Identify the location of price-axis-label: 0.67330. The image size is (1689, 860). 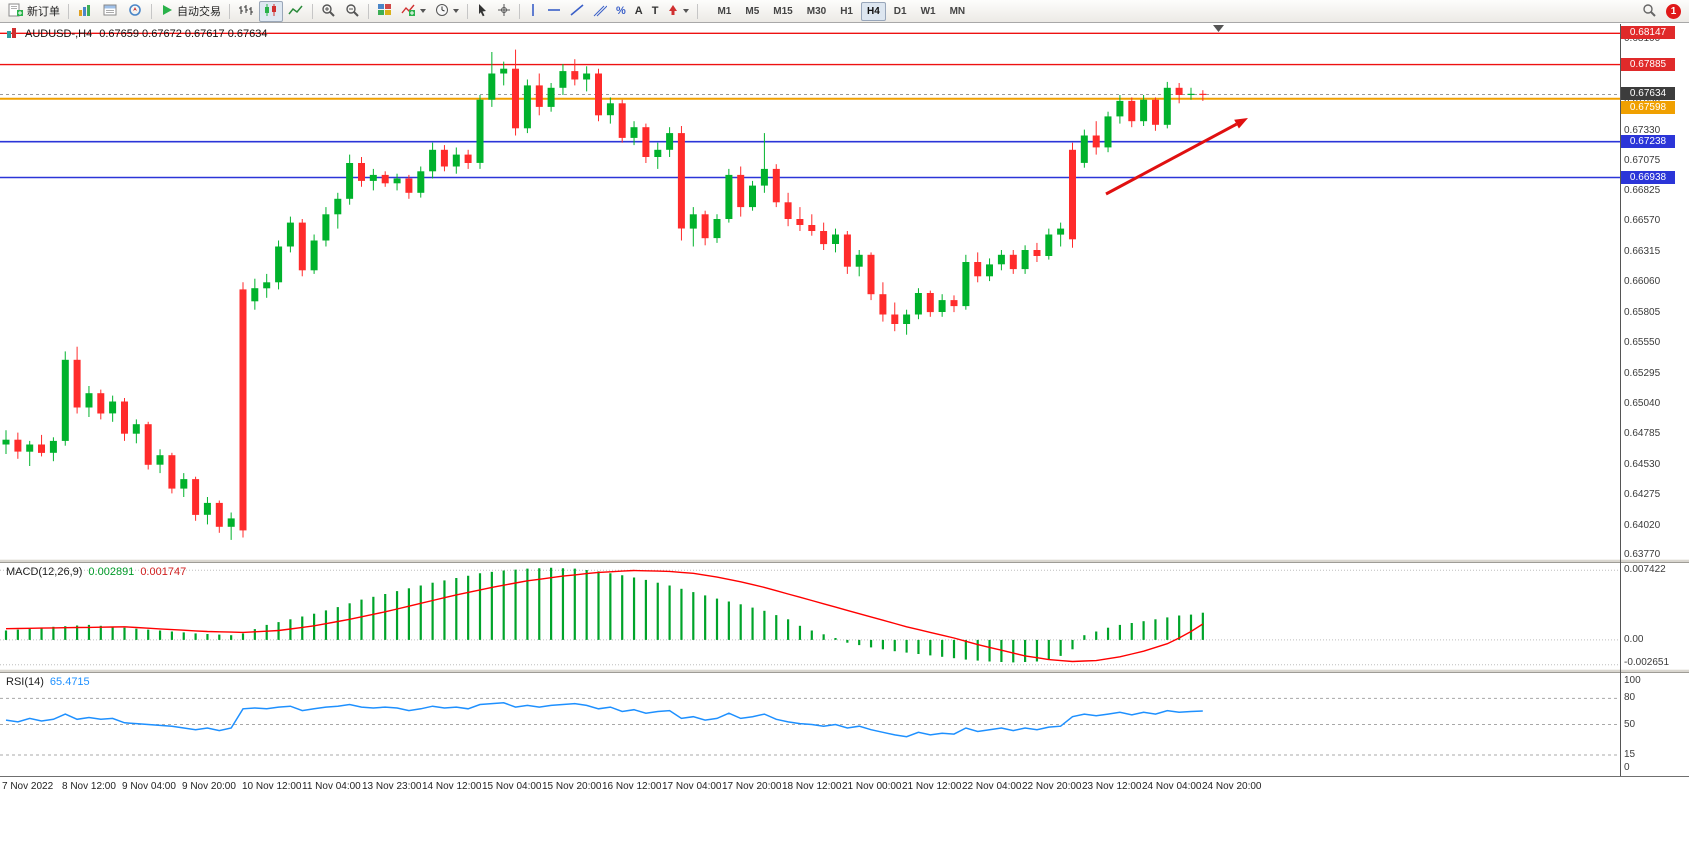
(1642, 130).